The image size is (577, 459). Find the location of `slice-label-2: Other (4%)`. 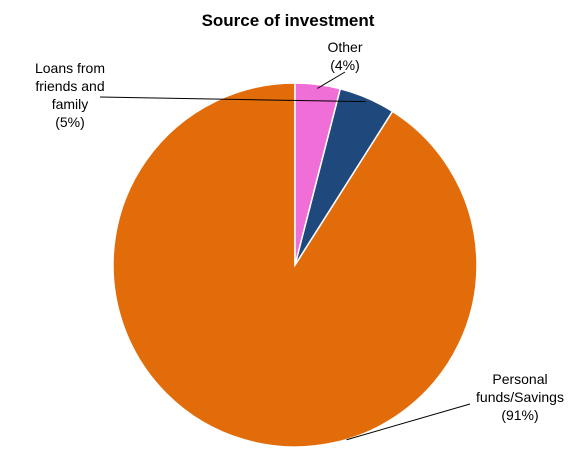

slice-label-2: Other (4%) is located at coordinates (344, 56).